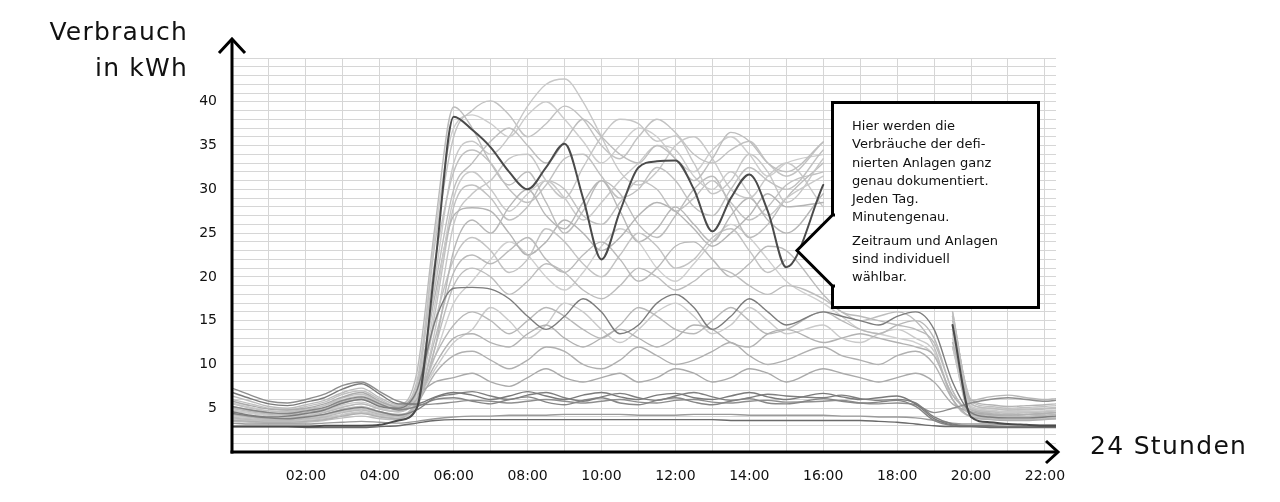 The image size is (1280, 502). Describe the element at coordinates (208, 187) in the screenshot. I see `y-tick-label: 30` at that location.